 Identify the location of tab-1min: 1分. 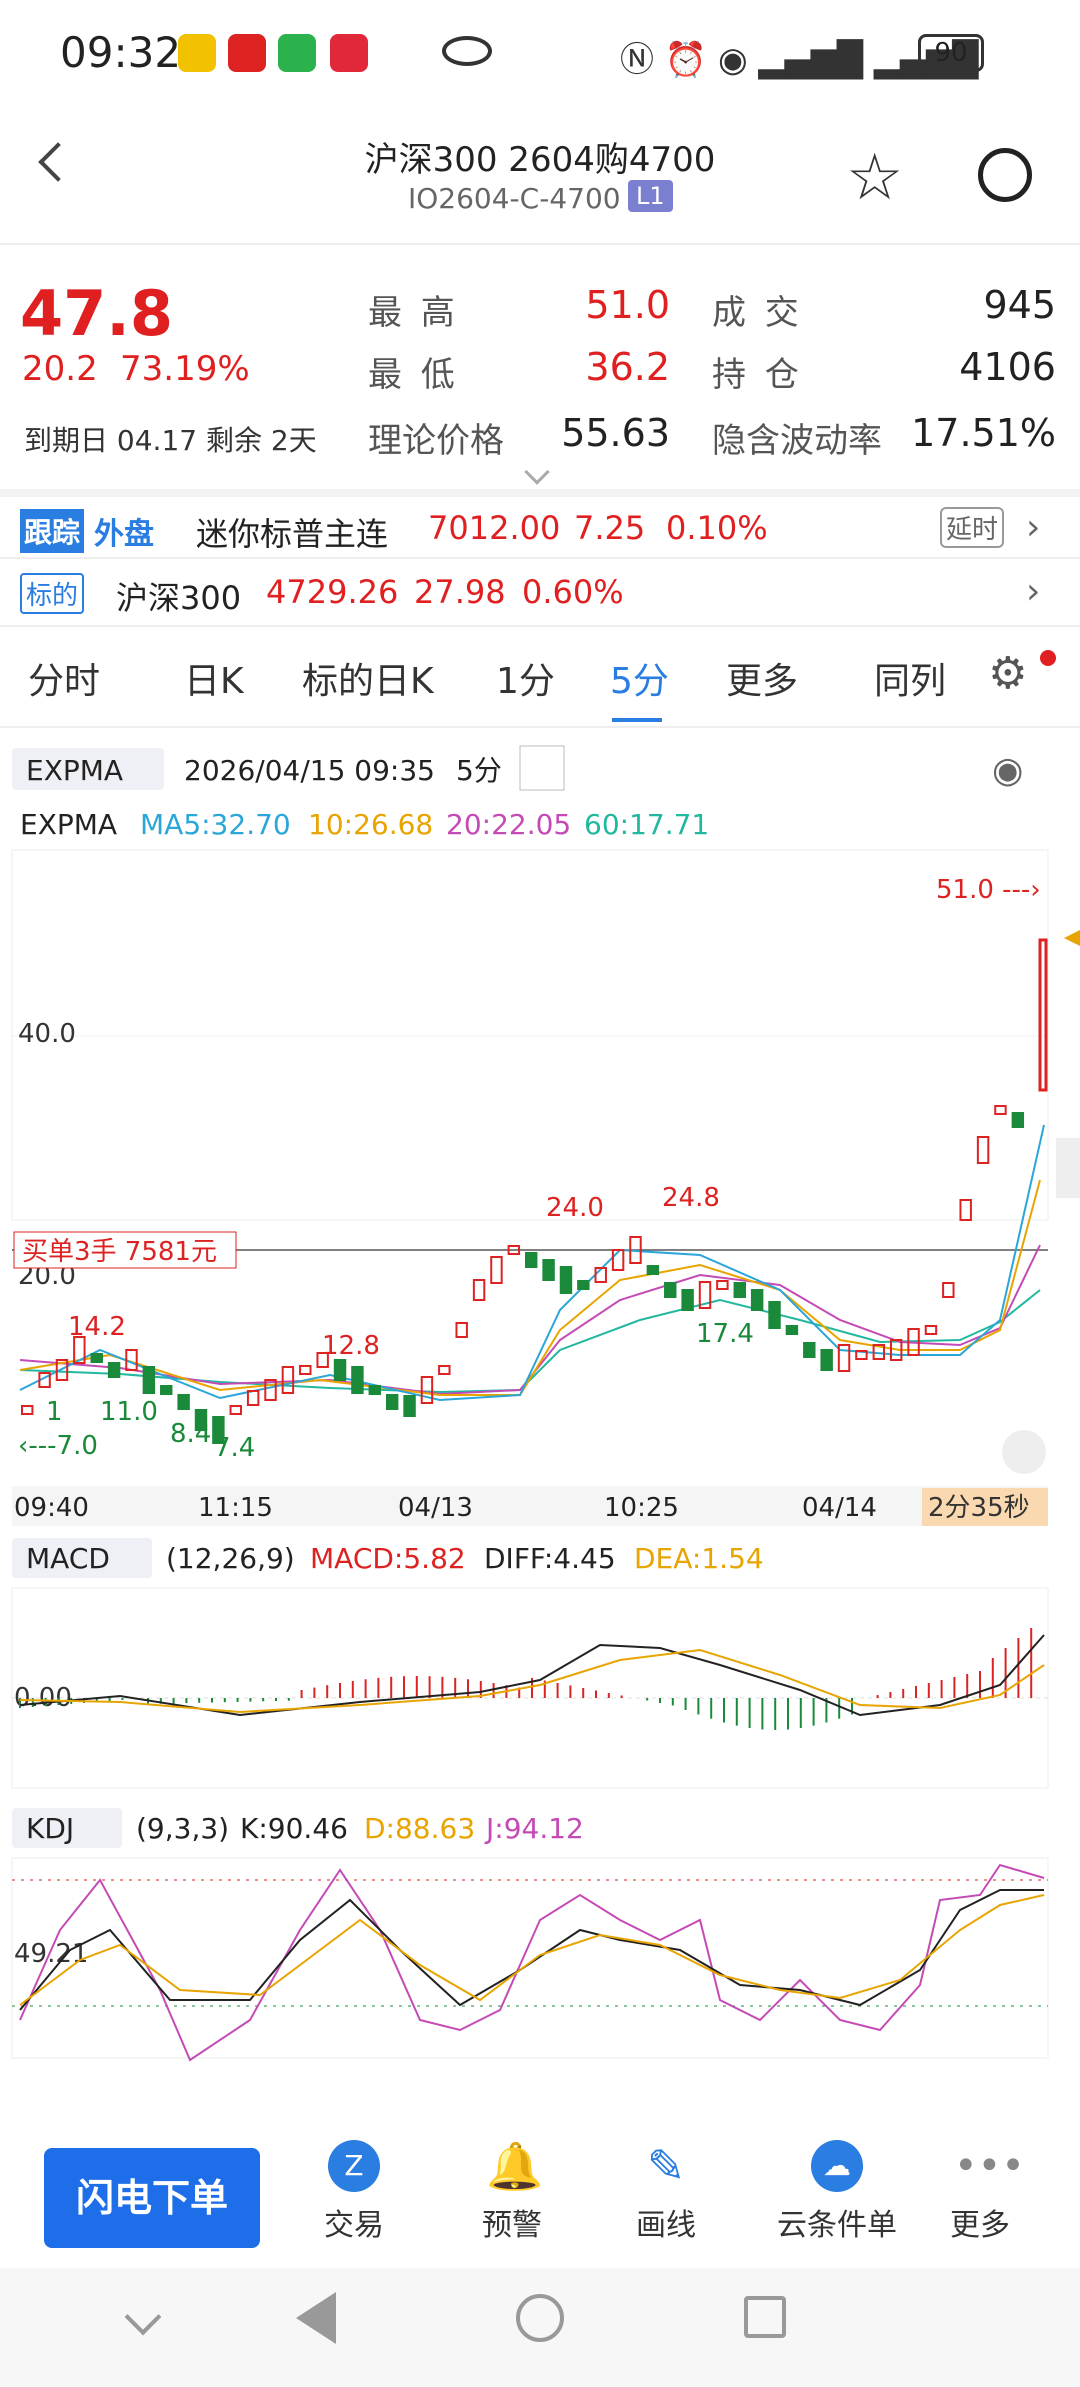
(525, 681).